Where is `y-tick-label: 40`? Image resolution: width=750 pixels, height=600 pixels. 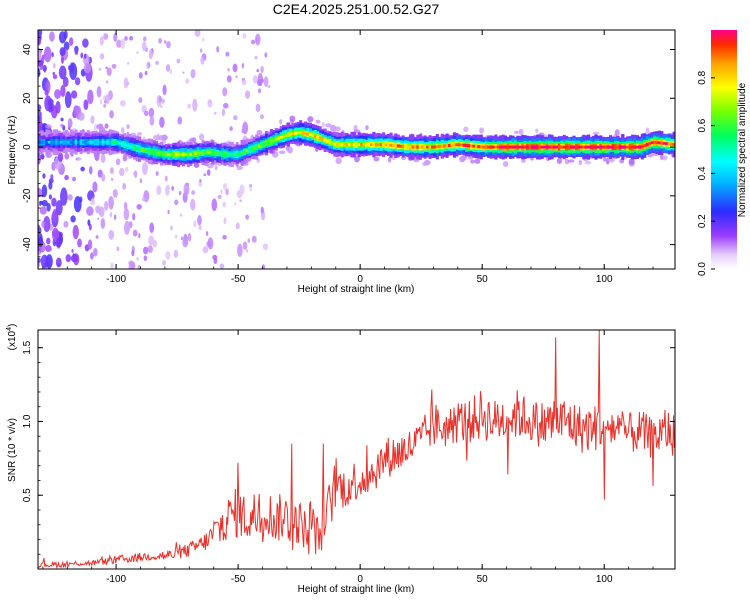 y-tick-label: 40 is located at coordinates (27, 50).